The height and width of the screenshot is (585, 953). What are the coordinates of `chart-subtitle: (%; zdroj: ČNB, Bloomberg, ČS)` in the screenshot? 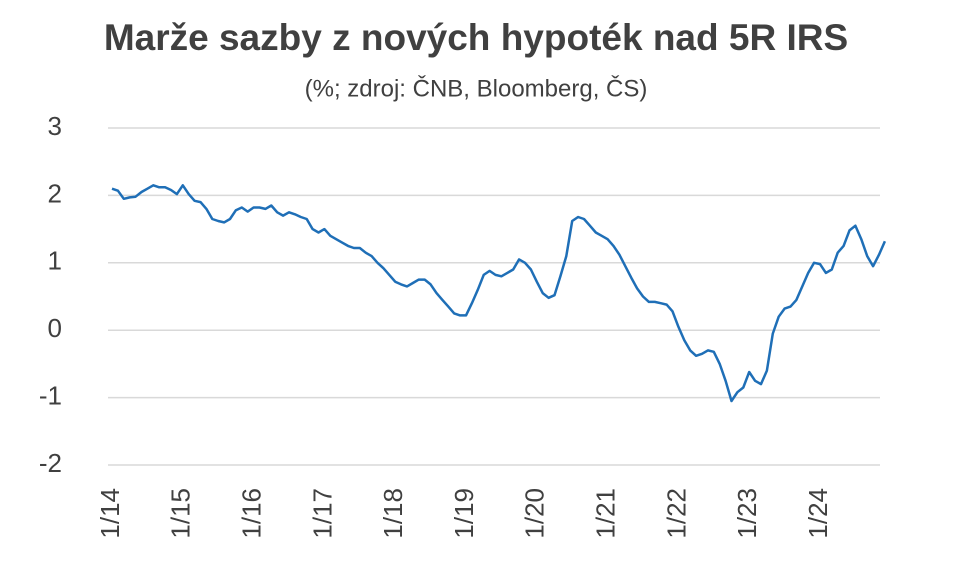 It's located at (476, 88).